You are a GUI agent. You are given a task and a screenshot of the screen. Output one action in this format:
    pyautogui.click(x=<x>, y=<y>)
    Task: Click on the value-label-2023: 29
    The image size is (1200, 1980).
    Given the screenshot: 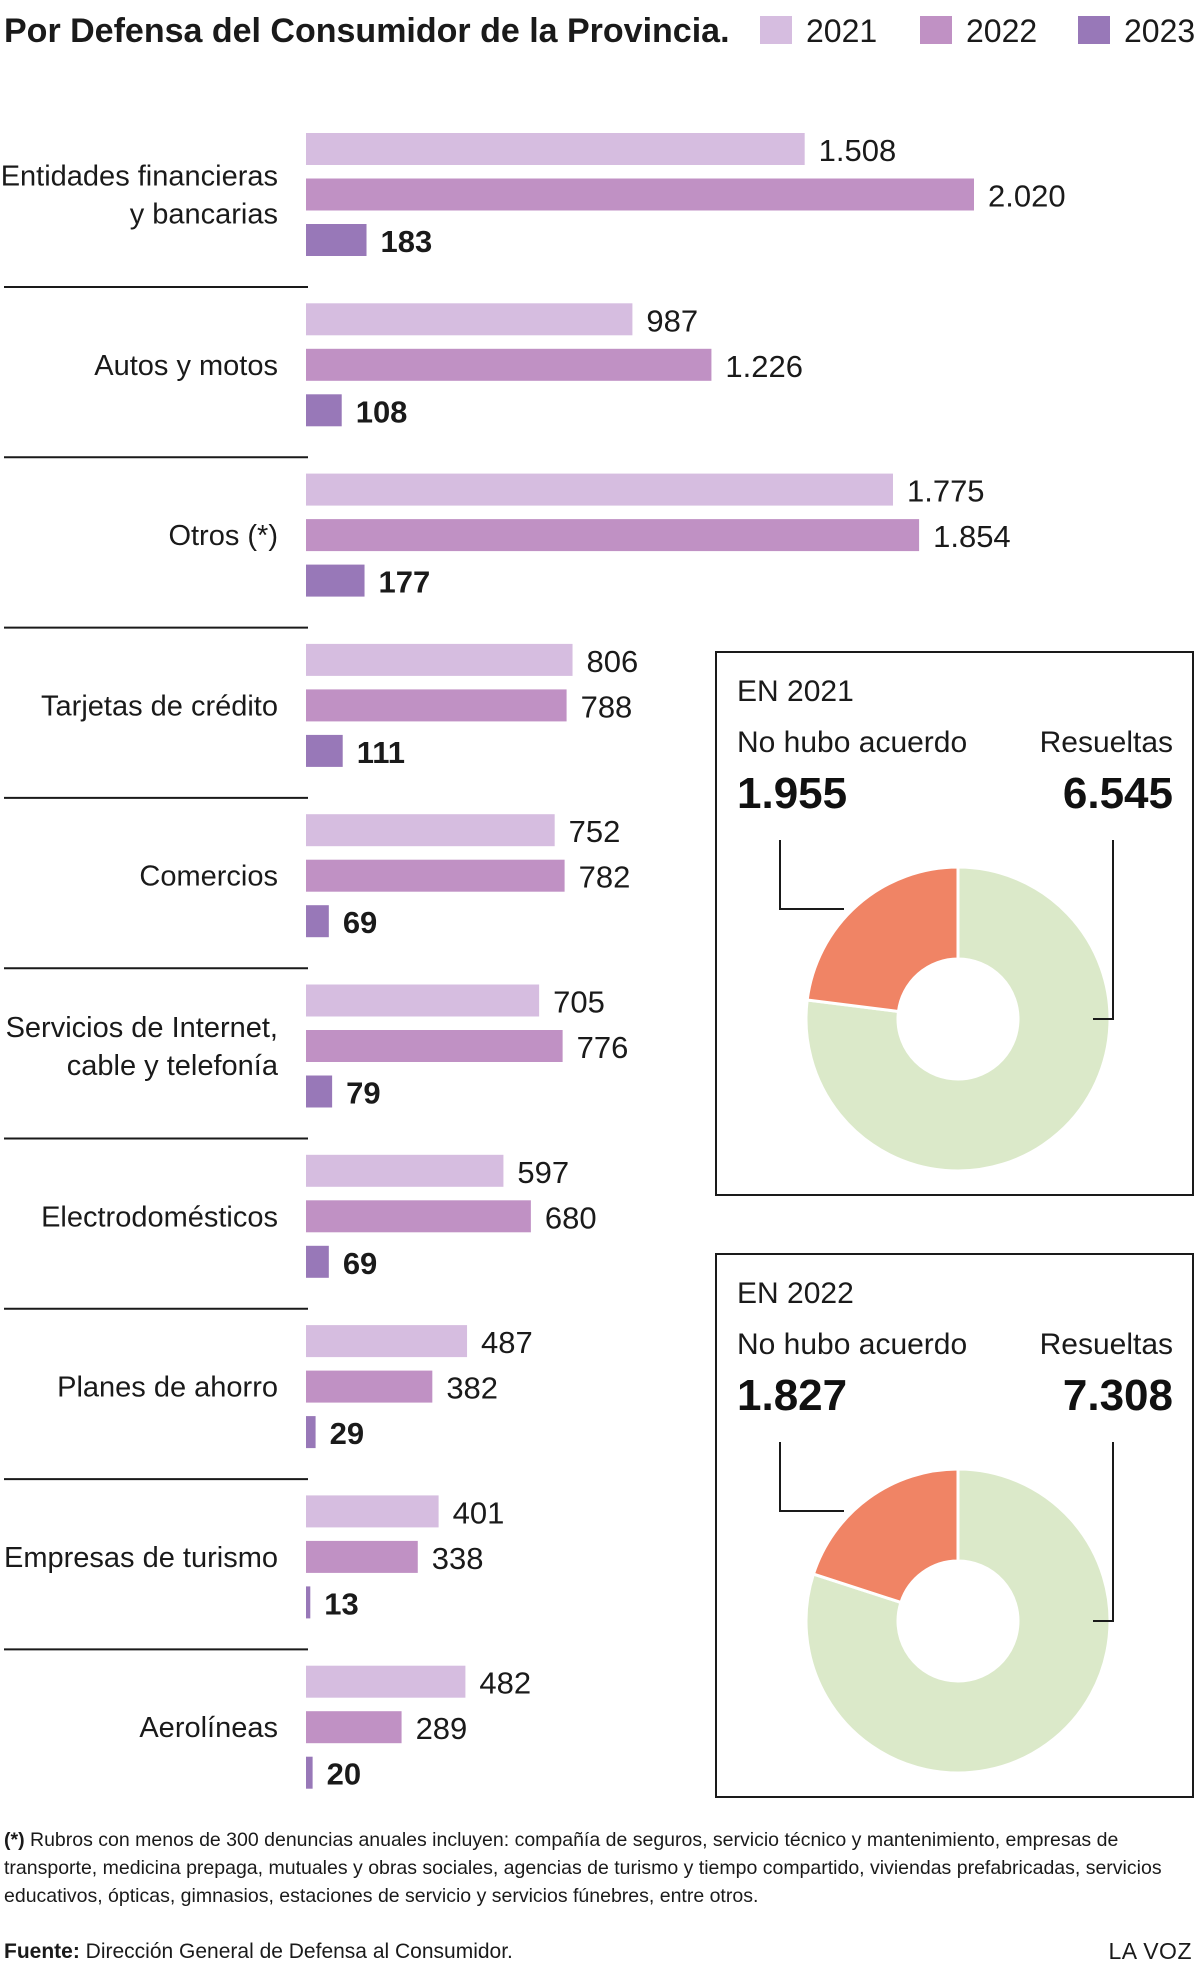 What is the action you would take?
    pyautogui.click(x=347, y=1433)
    